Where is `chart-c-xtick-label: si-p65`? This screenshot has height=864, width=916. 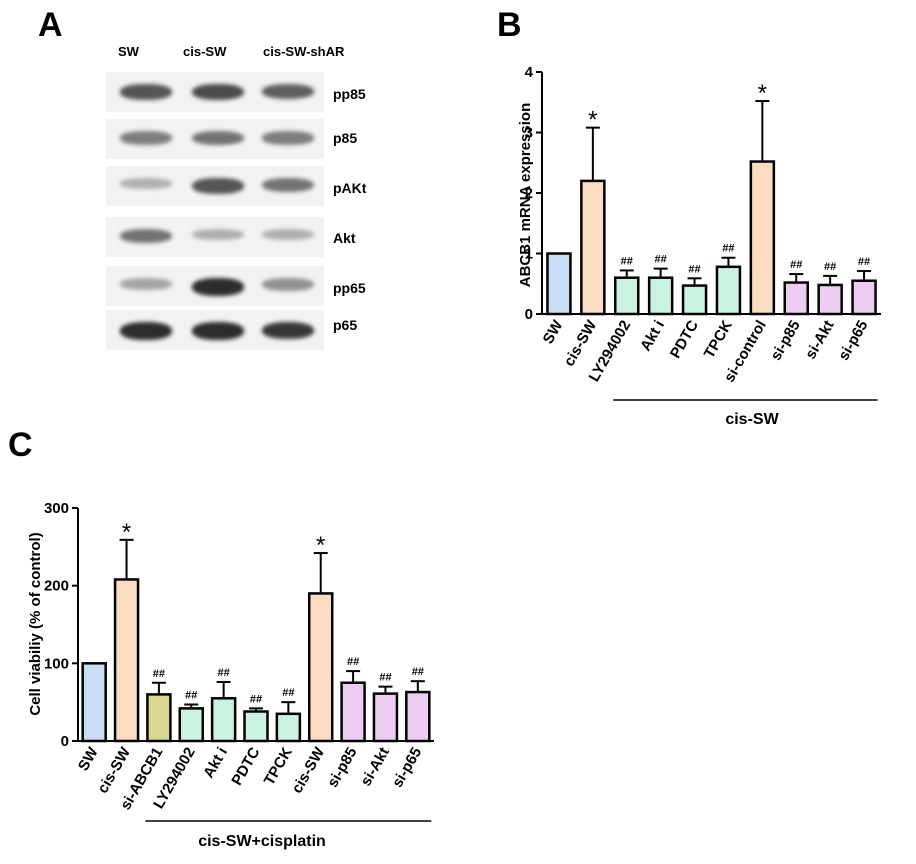
chart-c-xtick-label: si-p65 is located at coordinates (407, 768).